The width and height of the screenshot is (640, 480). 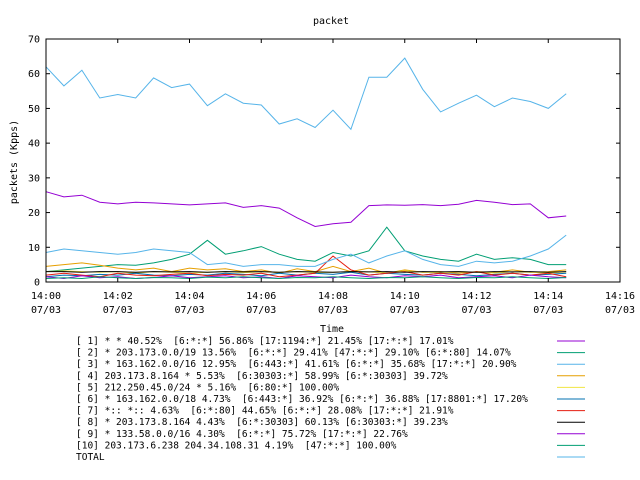 What do you see at coordinates (476, 296) in the screenshot?
I see `x-tick-time: 14:12` at bounding box center [476, 296].